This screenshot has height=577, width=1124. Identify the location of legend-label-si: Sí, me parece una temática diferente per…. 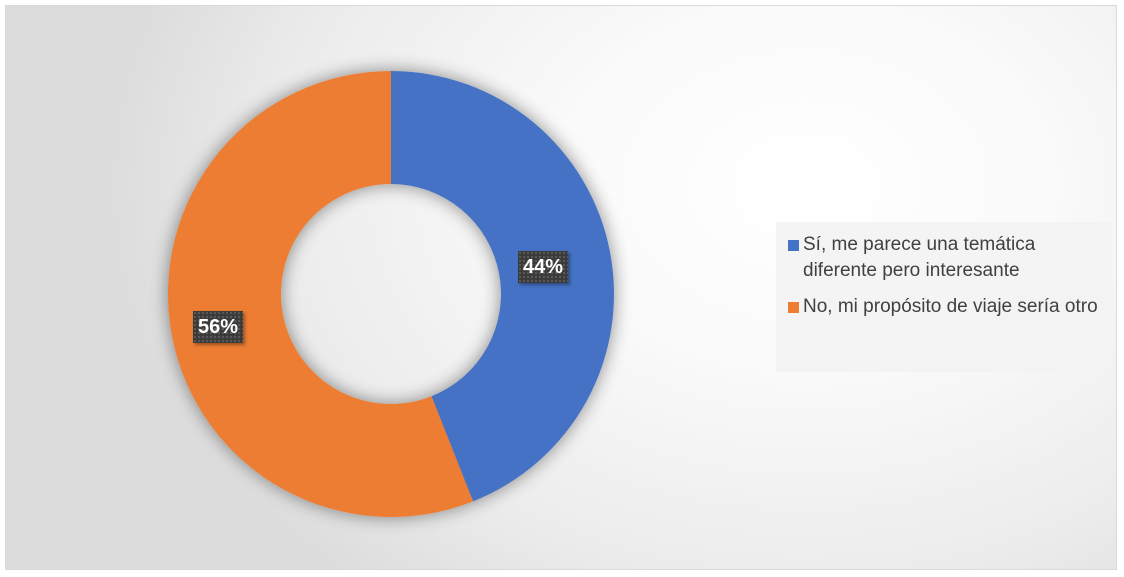
(919, 257).